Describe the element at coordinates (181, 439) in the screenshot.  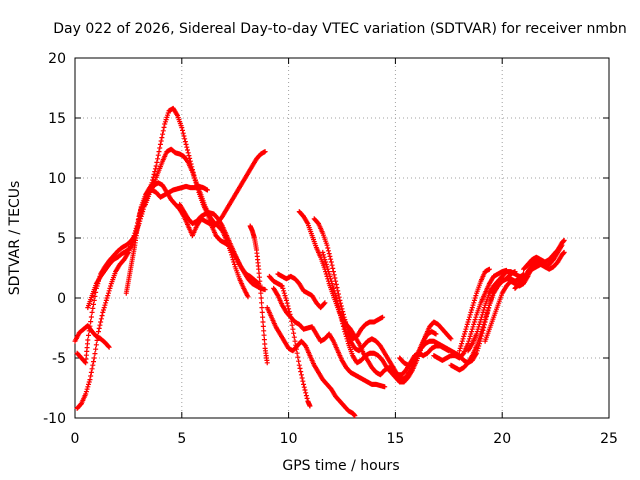
I see `x-tick-label: 5` at that location.